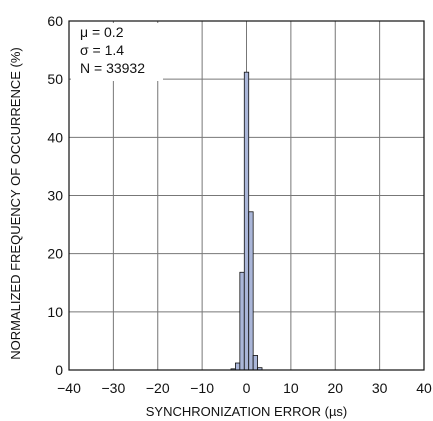 This screenshot has height=421, width=433. Describe the element at coordinates (247, 388) in the screenshot. I see `x-tick-label: 0` at that location.